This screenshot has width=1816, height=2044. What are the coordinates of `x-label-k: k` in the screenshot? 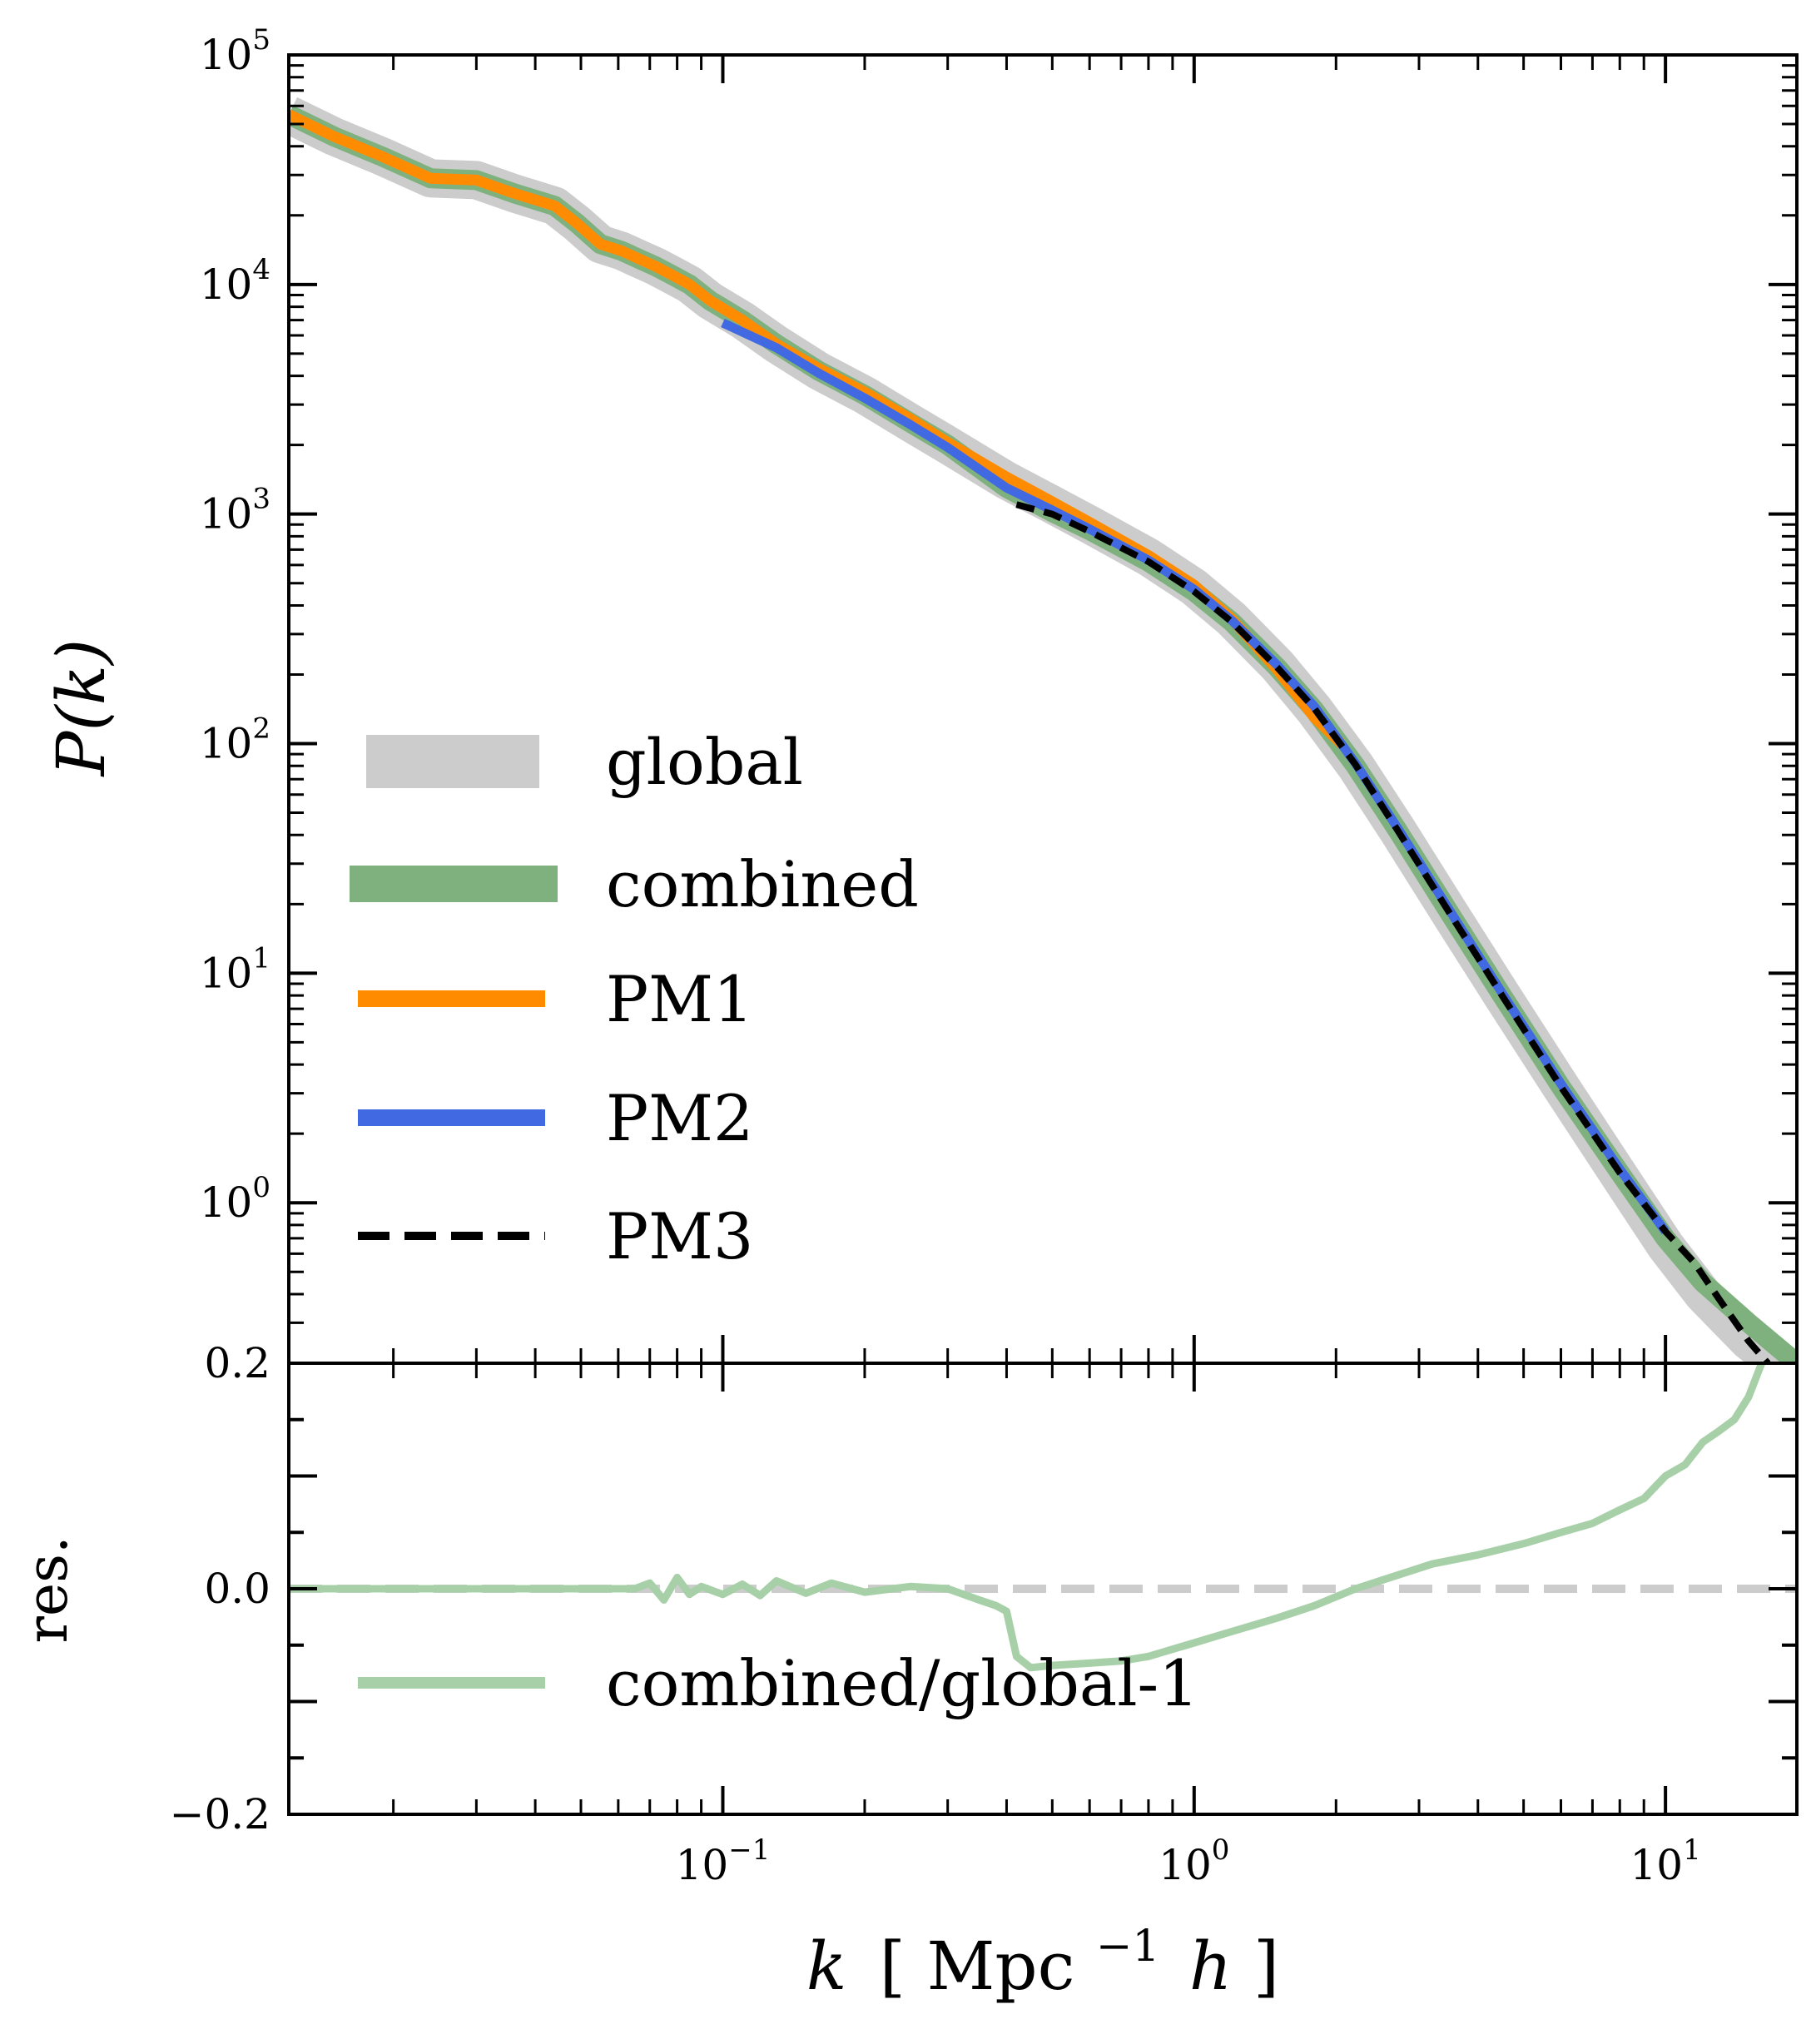 It's located at (826, 1966).